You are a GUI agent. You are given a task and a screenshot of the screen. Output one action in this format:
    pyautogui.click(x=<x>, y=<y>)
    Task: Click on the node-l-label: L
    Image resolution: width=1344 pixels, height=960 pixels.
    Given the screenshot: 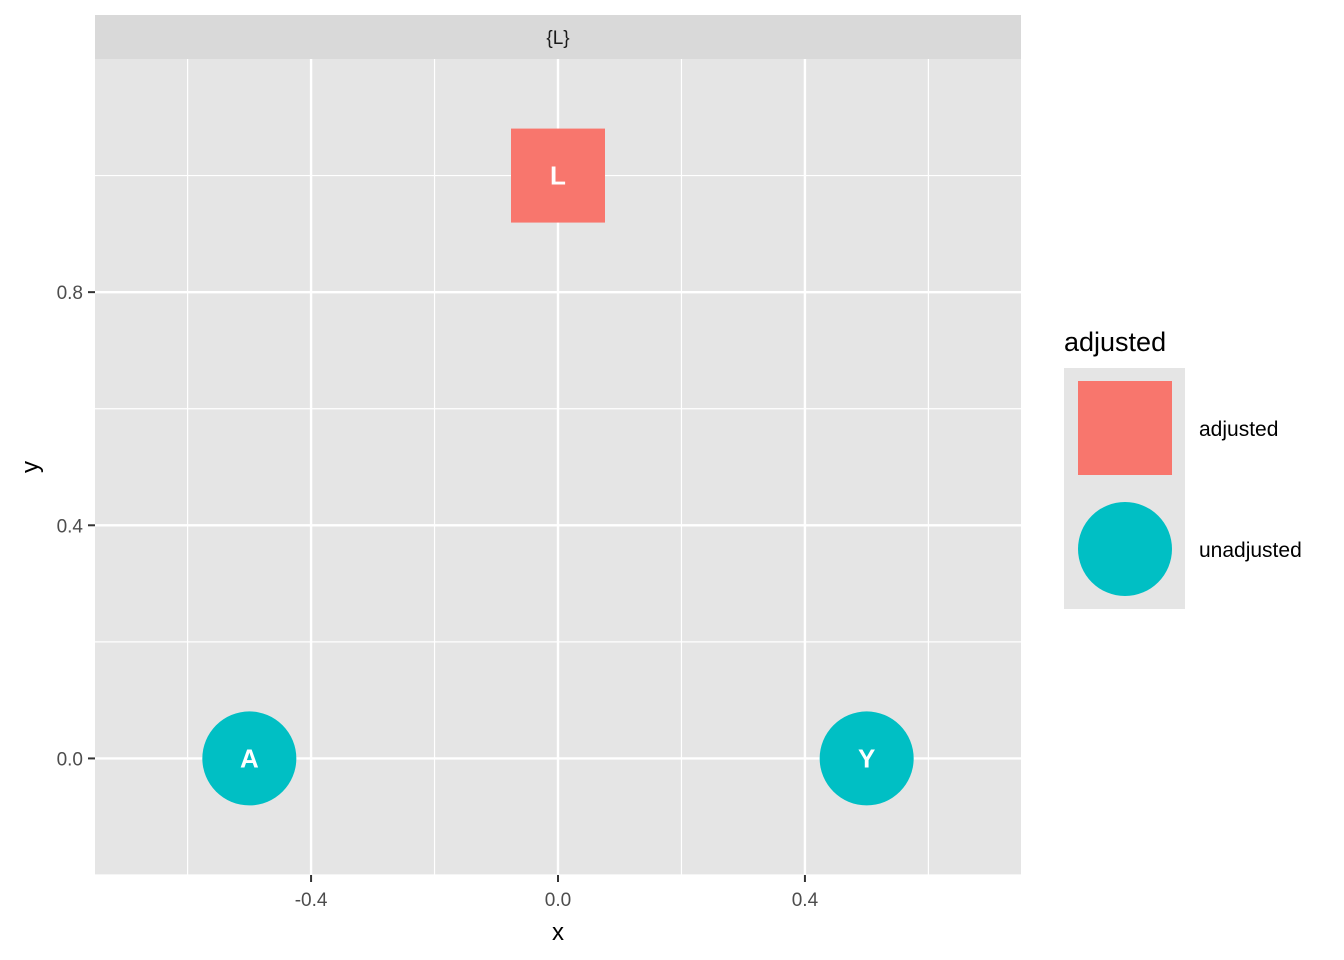 What is the action you would take?
    pyautogui.click(x=558, y=176)
    